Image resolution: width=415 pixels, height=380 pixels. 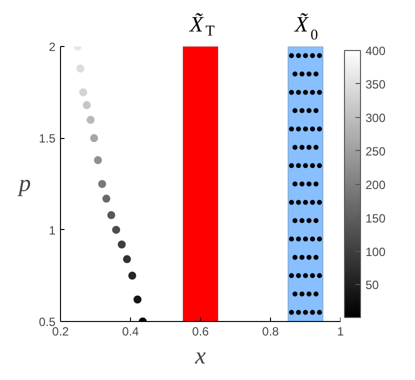 I want to click on x-tick-label: 1, so click(x=340, y=331).